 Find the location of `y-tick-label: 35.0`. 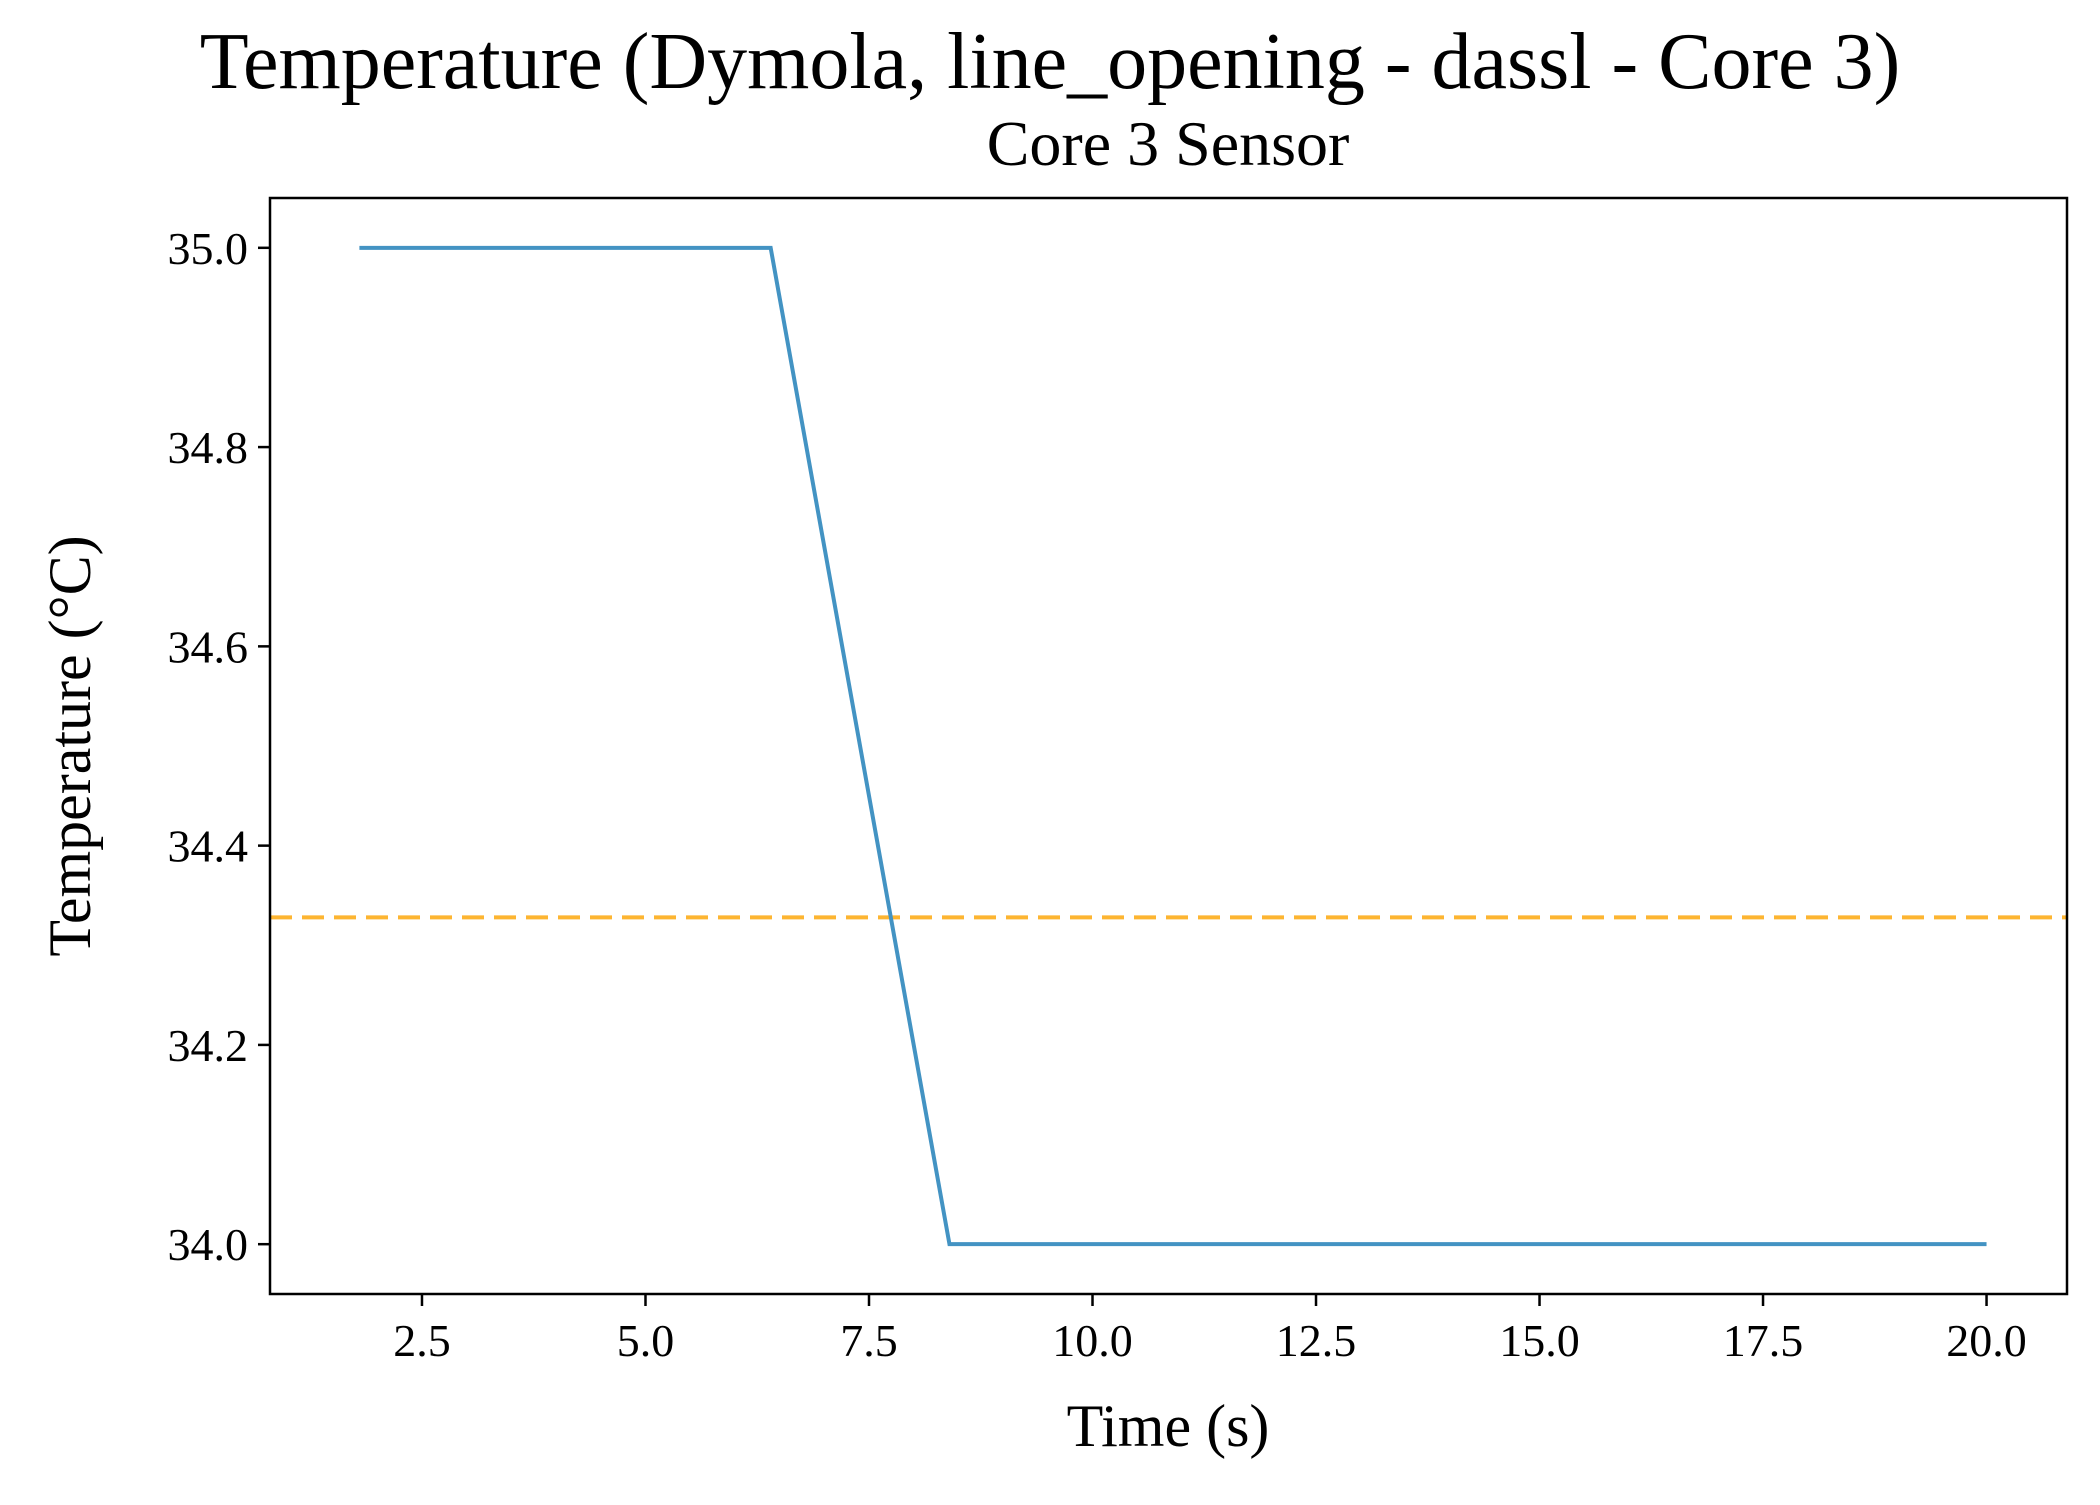

y-tick-label: 35.0 is located at coordinates (208, 248).